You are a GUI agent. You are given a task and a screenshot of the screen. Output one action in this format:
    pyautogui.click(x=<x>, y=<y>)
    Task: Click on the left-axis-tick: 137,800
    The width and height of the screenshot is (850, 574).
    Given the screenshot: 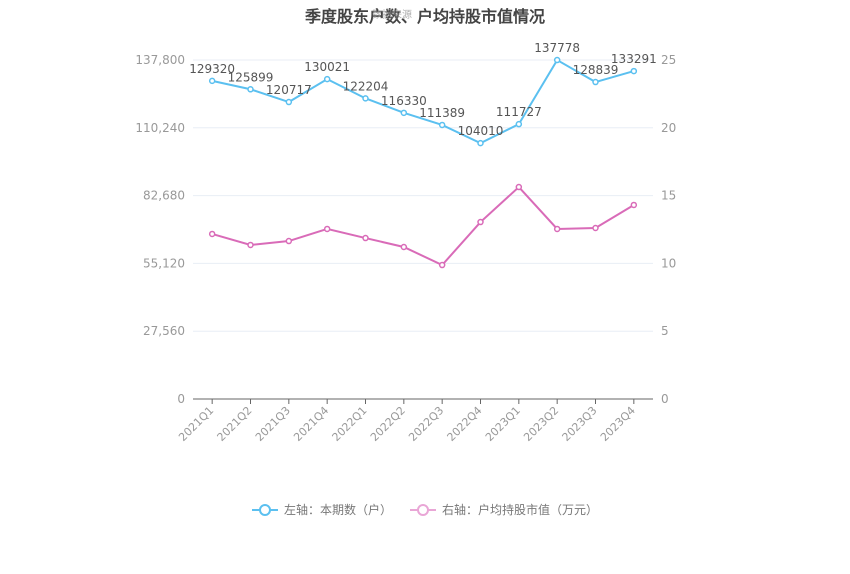 What is the action you would take?
    pyautogui.click(x=160, y=60)
    